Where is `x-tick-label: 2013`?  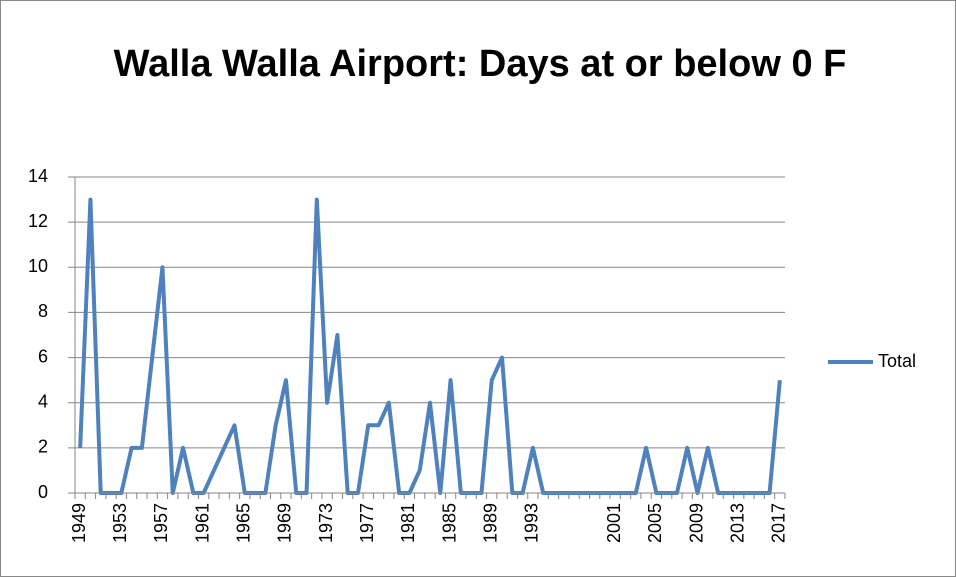 x-tick-label: 2013 is located at coordinates (737, 523).